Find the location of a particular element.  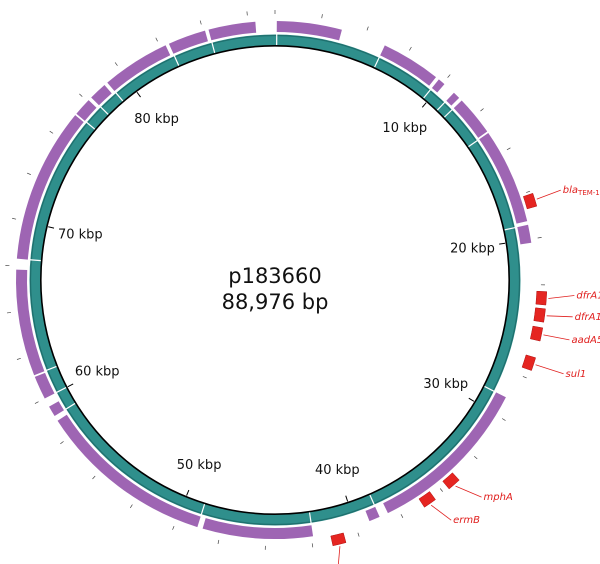

gene-label: sul1 is located at coordinates (576, 374).